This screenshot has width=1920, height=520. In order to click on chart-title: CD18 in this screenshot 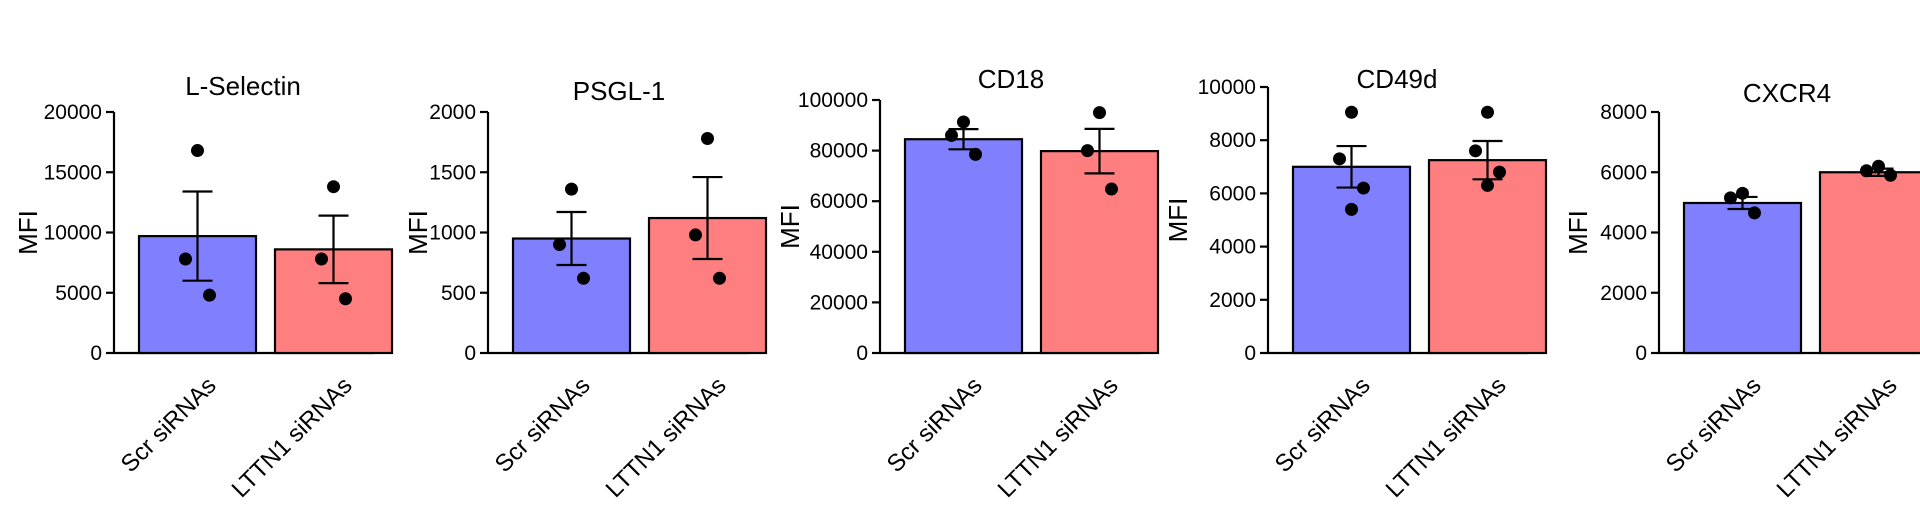, I will do `click(1011, 79)`.